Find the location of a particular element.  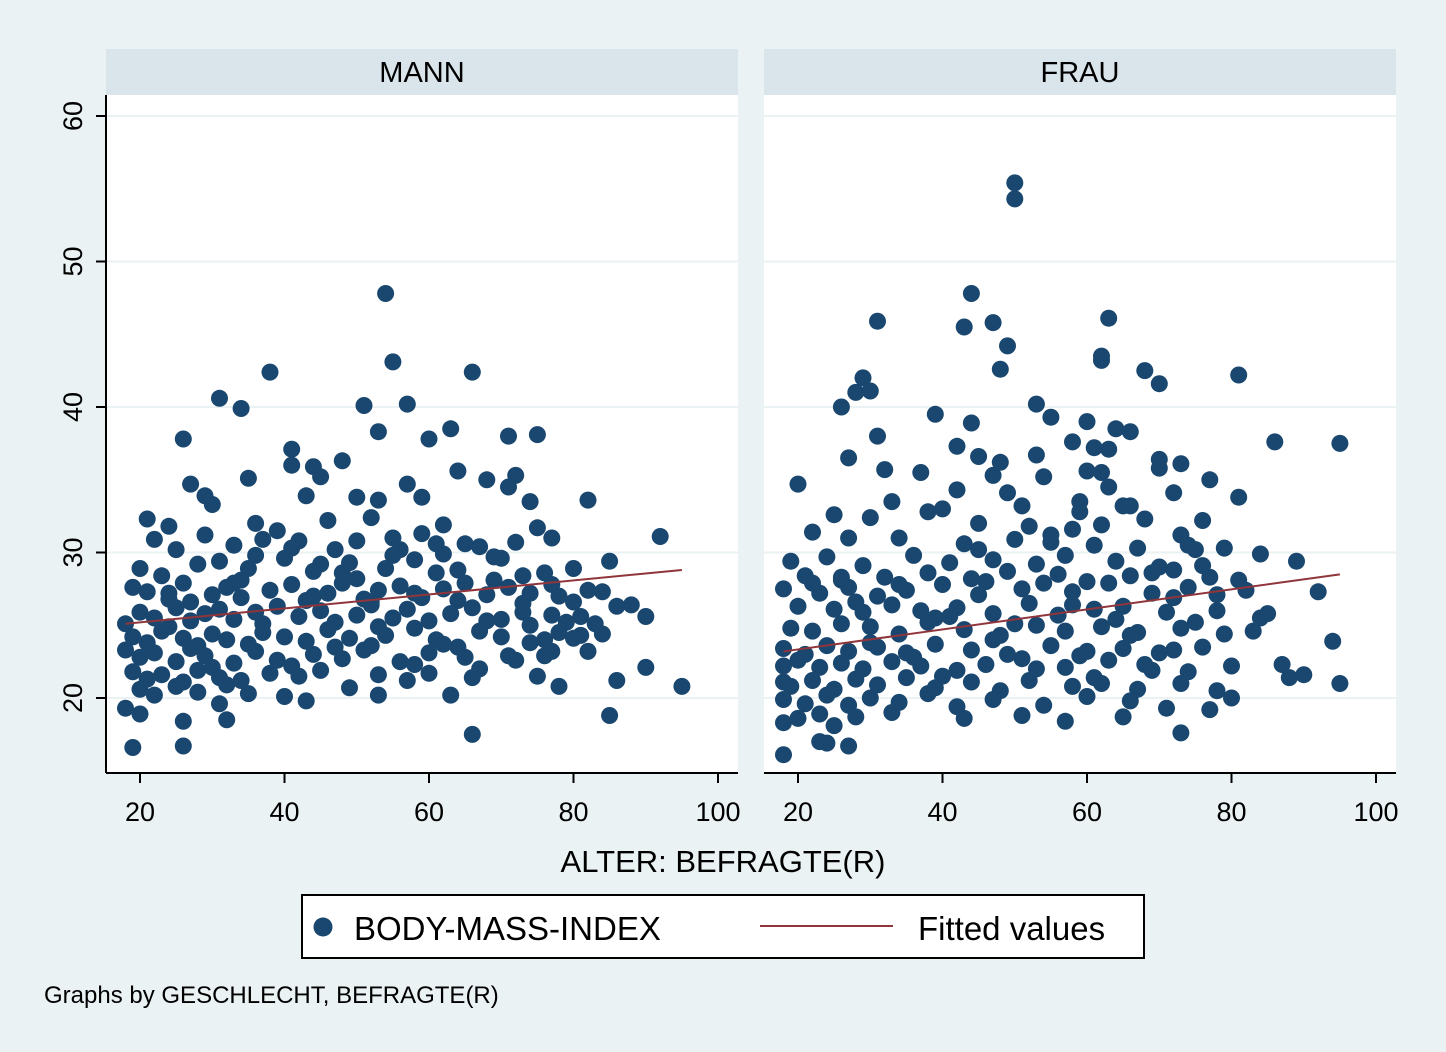

x-tick-label: 60 is located at coordinates (429, 812).